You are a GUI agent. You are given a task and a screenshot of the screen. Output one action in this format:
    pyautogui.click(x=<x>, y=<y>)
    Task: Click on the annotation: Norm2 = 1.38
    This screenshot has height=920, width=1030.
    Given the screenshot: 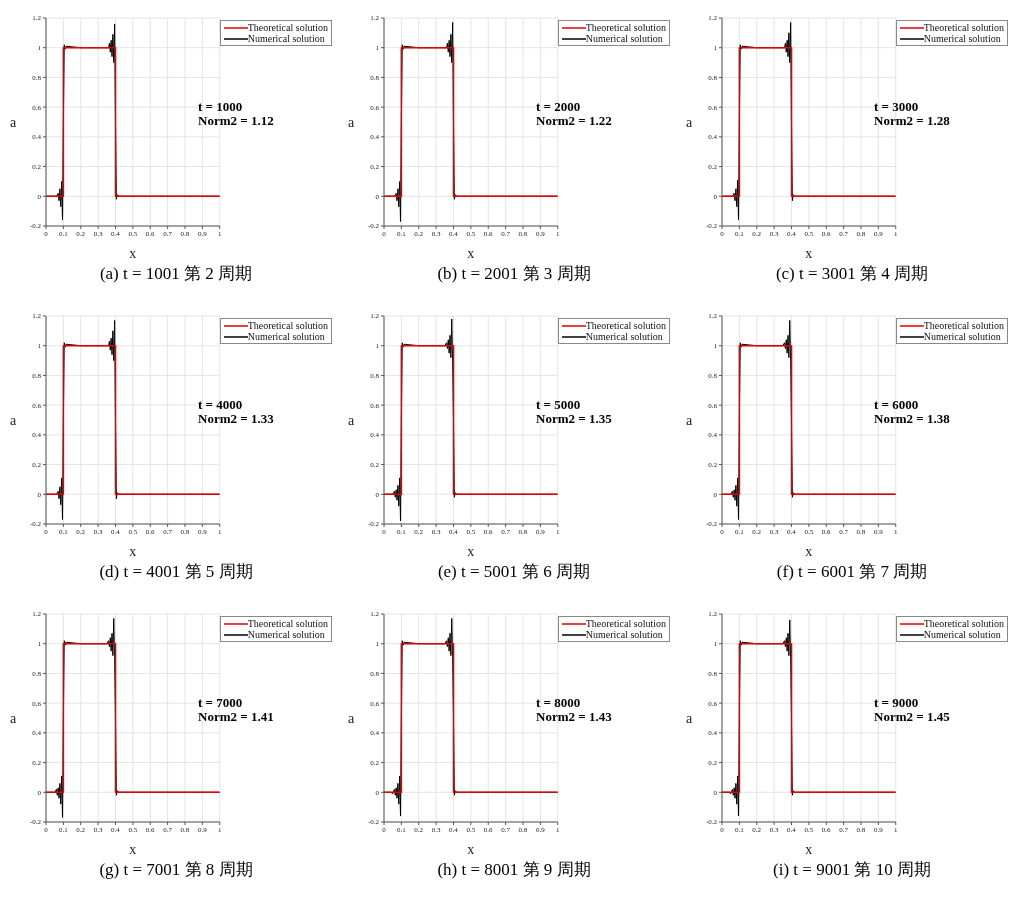 What is the action you would take?
    pyautogui.click(x=912, y=418)
    